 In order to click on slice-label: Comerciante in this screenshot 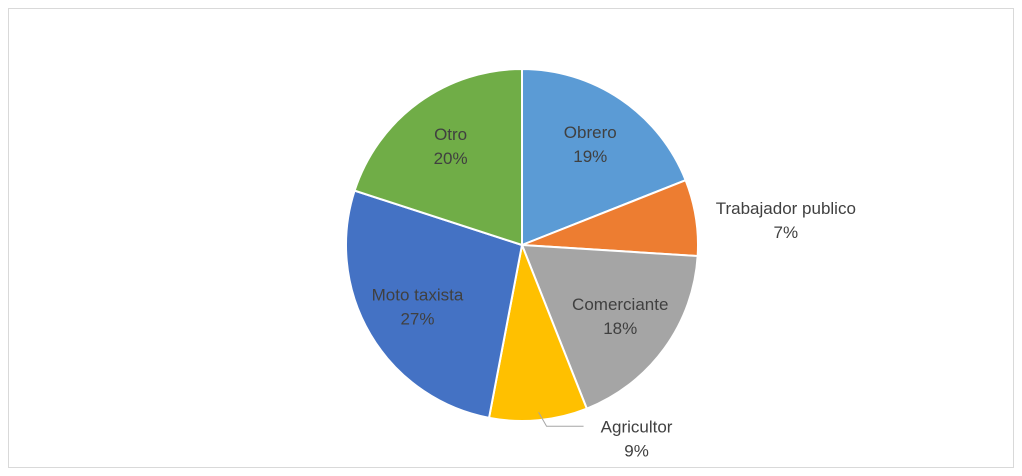, I will do `click(620, 304)`.